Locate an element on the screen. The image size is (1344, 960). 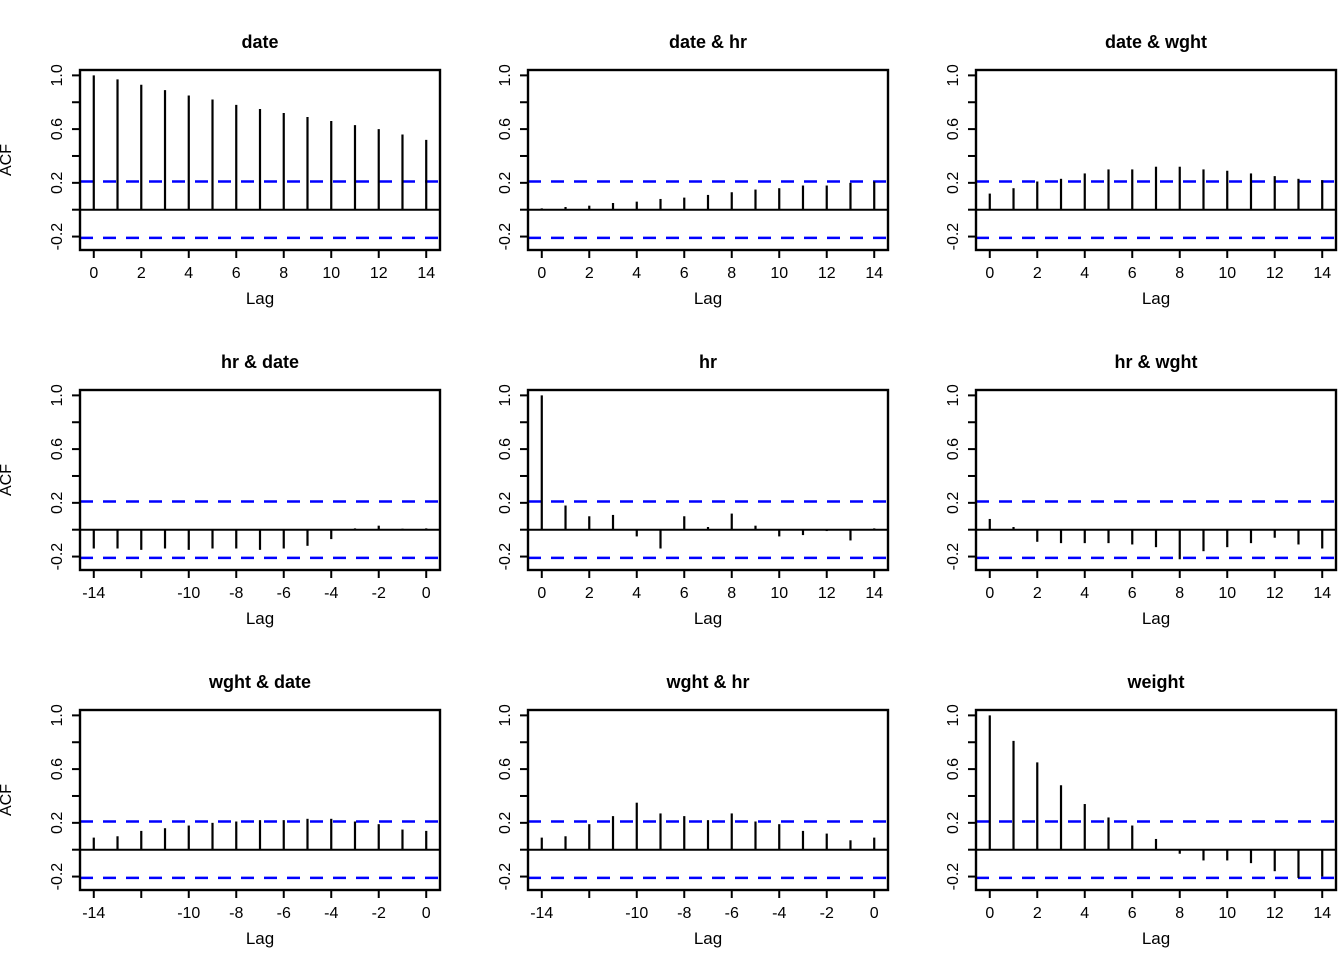
acf-panel-weight: -0.2 0.2 0.6 1.0 0 2 4 6 8 10 12 14 weight Lag is located at coordinates (1120, 800).